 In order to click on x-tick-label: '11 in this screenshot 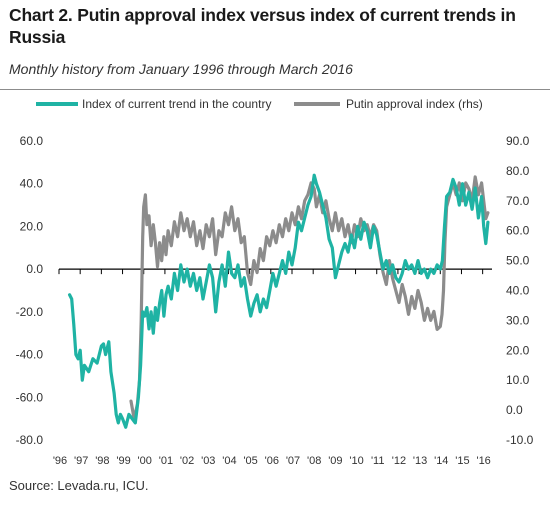, I will do `click(378, 461)`.